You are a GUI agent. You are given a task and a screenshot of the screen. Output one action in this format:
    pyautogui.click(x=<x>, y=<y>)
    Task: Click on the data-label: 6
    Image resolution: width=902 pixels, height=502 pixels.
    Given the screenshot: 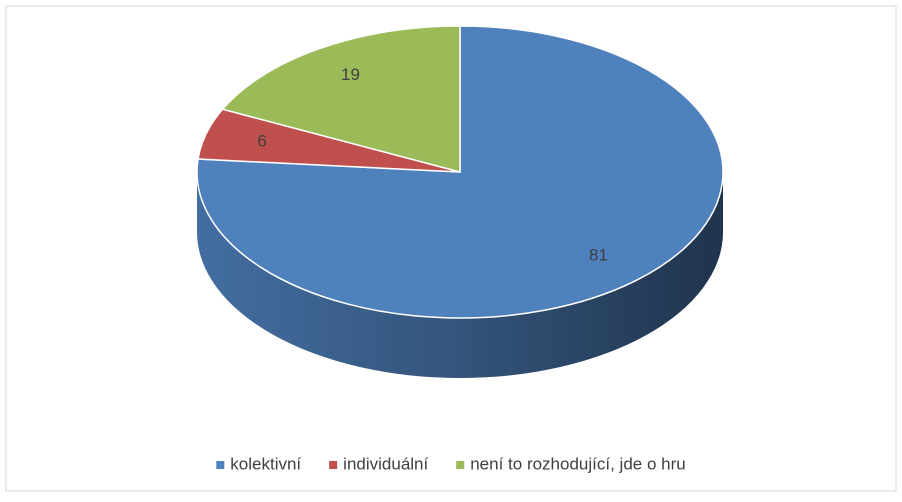 What is the action you would take?
    pyautogui.click(x=261, y=140)
    